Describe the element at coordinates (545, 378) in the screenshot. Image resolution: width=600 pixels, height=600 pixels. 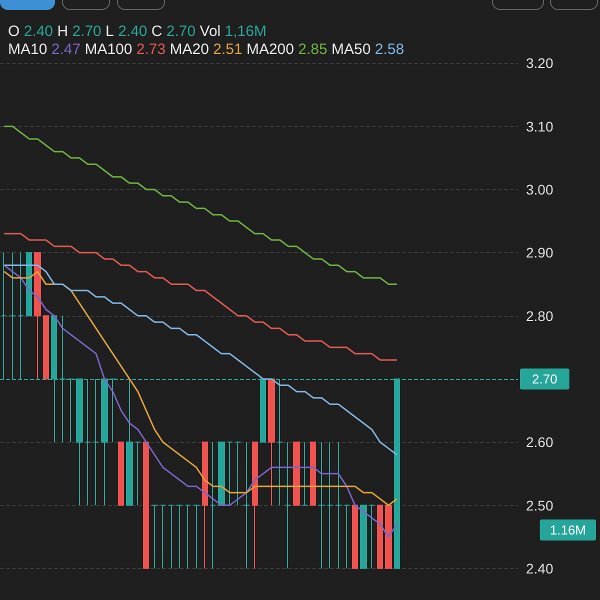
I see `ref-line-label: 2.70` at that location.